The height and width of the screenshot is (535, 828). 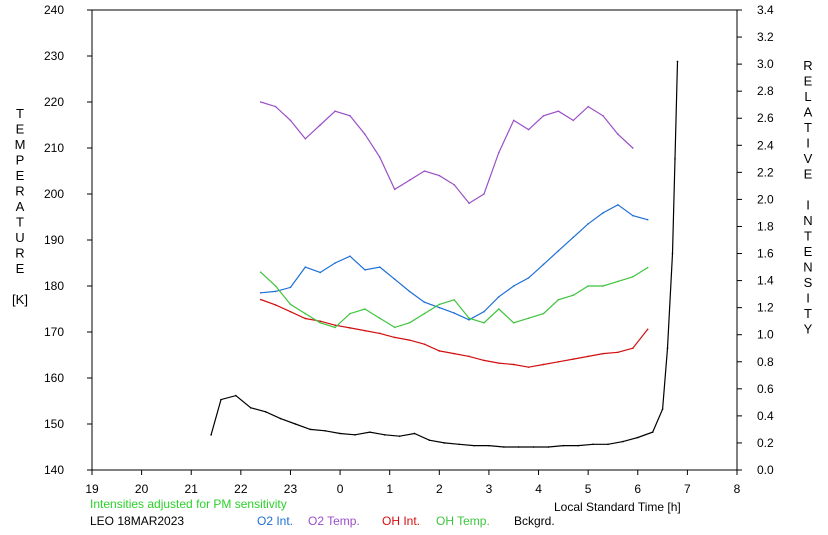 I want to click on legend-o2-int: O2 Int., so click(x=275, y=521).